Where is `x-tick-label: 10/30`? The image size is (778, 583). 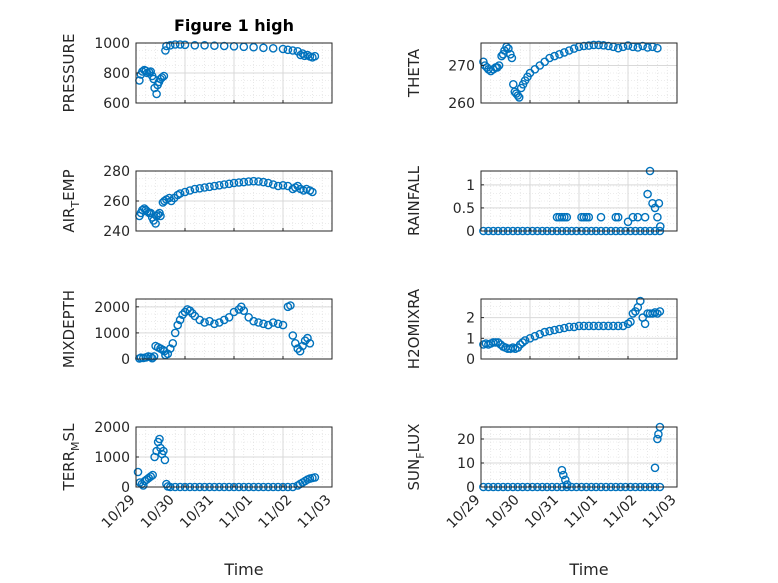
x-tick-label: 10/30 is located at coordinates (158, 512).